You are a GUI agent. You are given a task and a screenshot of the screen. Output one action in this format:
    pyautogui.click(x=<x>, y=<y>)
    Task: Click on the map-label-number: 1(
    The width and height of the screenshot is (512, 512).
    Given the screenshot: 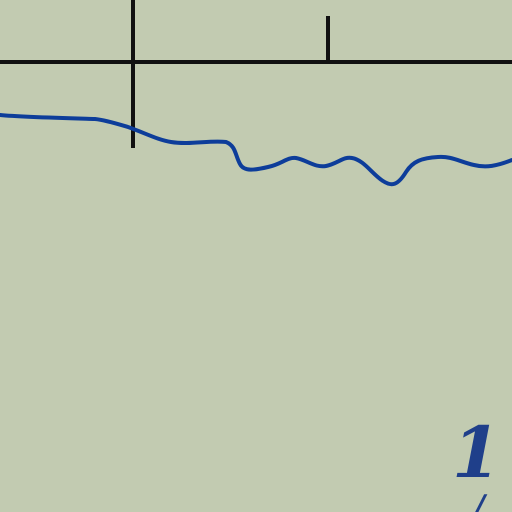 What is the action you would take?
    pyautogui.click(x=482, y=452)
    